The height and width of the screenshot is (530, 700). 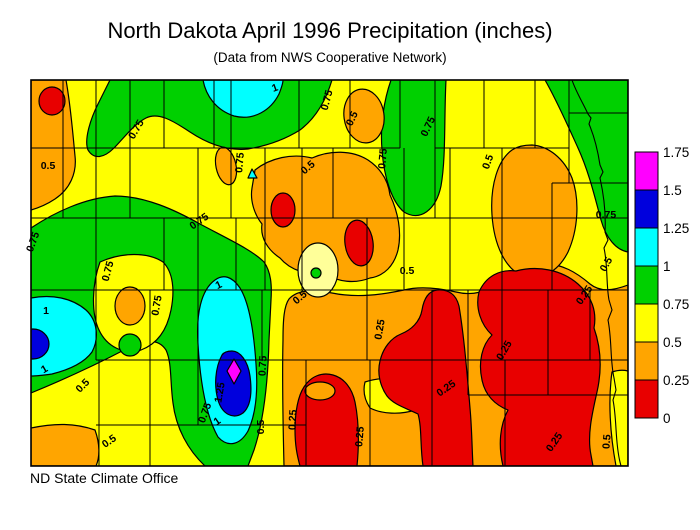 What do you see at coordinates (53, 145) in the screenshot?
I see `region-orange-northwest-corner` at bounding box center [53, 145].